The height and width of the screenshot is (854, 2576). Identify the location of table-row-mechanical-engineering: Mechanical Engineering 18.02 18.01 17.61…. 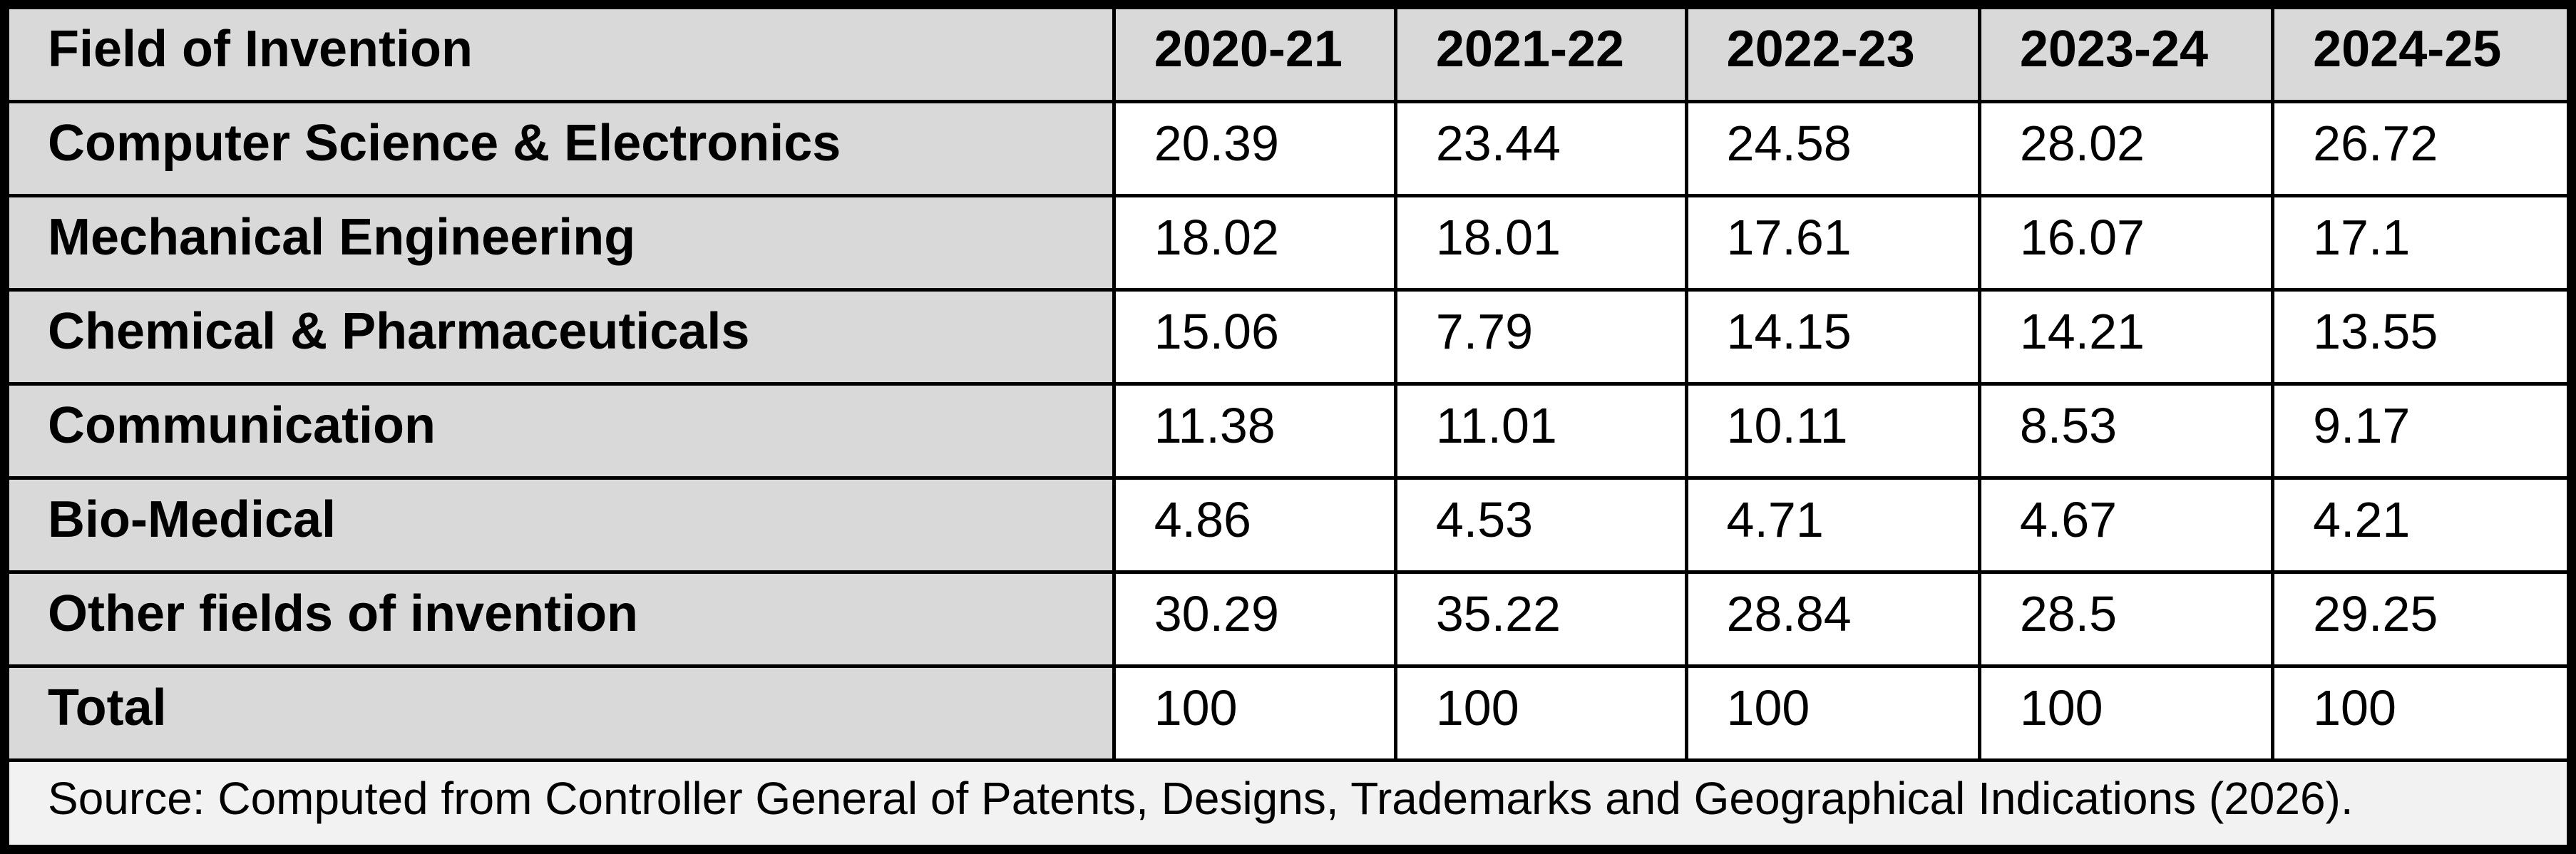
(1288, 242).